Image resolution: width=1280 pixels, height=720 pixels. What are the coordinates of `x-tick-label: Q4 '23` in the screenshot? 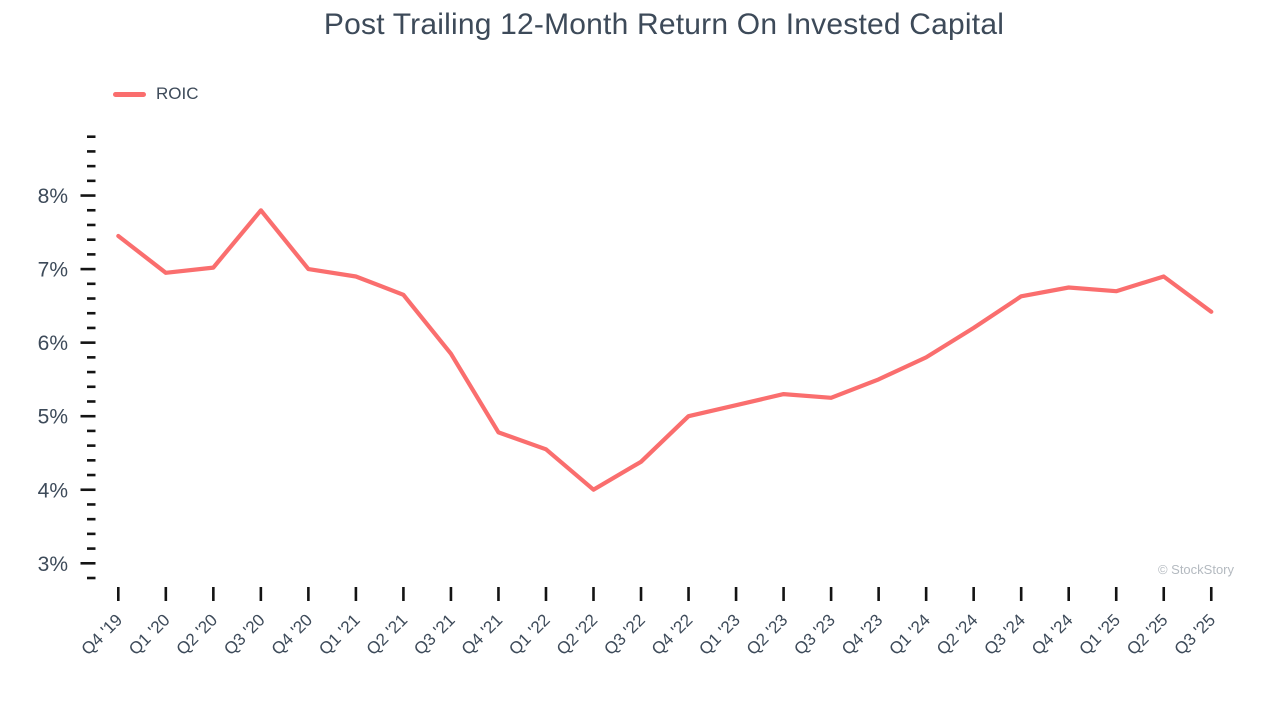 It's located at (862, 634).